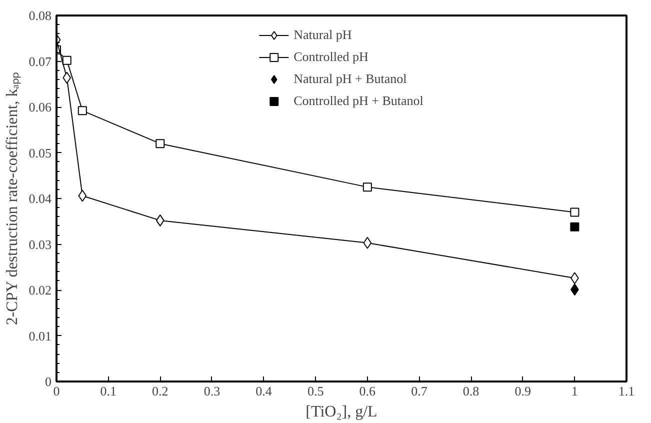 This screenshot has width=651, height=423. What do you see at coordinates (522, 391) in the screenshot?
I see `x-tick-label: 0.9` at bounding box center [522, 391].